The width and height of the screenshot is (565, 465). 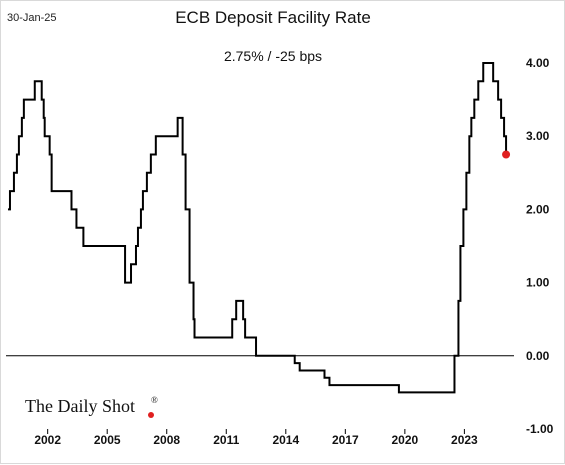 What do you see at coordinates (47, 440) in the screenshot?
I see `x-tick-label: 2002` at bounding box center [47, 440].